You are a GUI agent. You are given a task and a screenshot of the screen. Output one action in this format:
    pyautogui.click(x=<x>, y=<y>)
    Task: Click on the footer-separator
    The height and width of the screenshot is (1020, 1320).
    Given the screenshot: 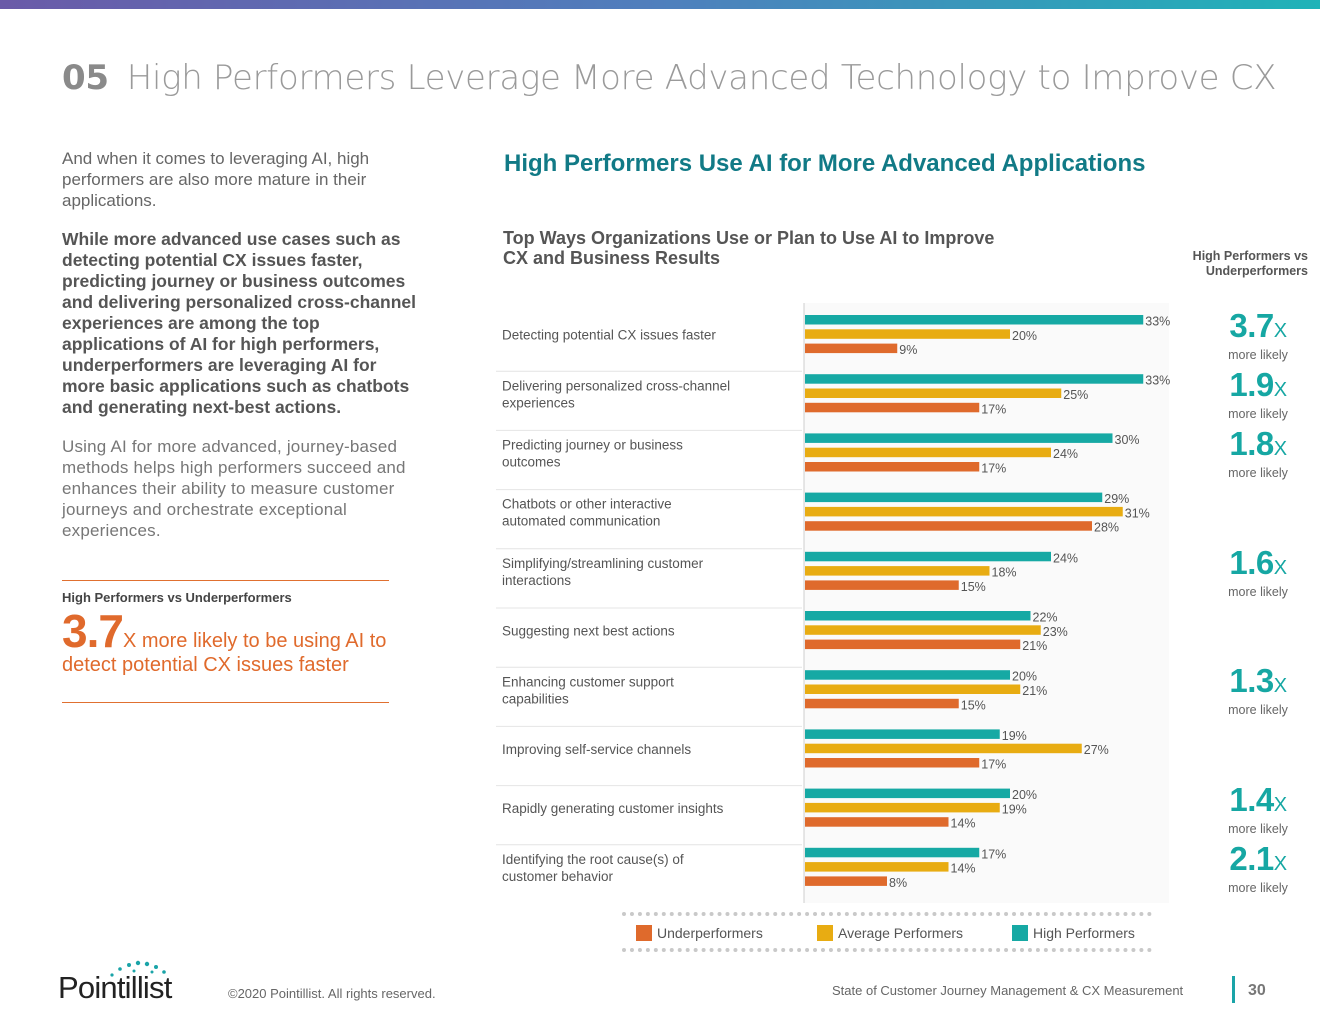 What is the action you would take?
    pyautogui.click(x=1233, y=989)
    